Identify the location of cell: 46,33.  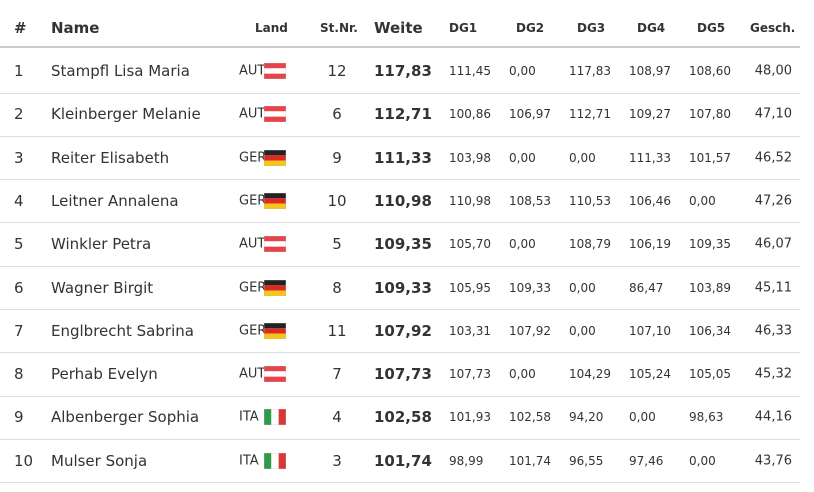
(773, 331).